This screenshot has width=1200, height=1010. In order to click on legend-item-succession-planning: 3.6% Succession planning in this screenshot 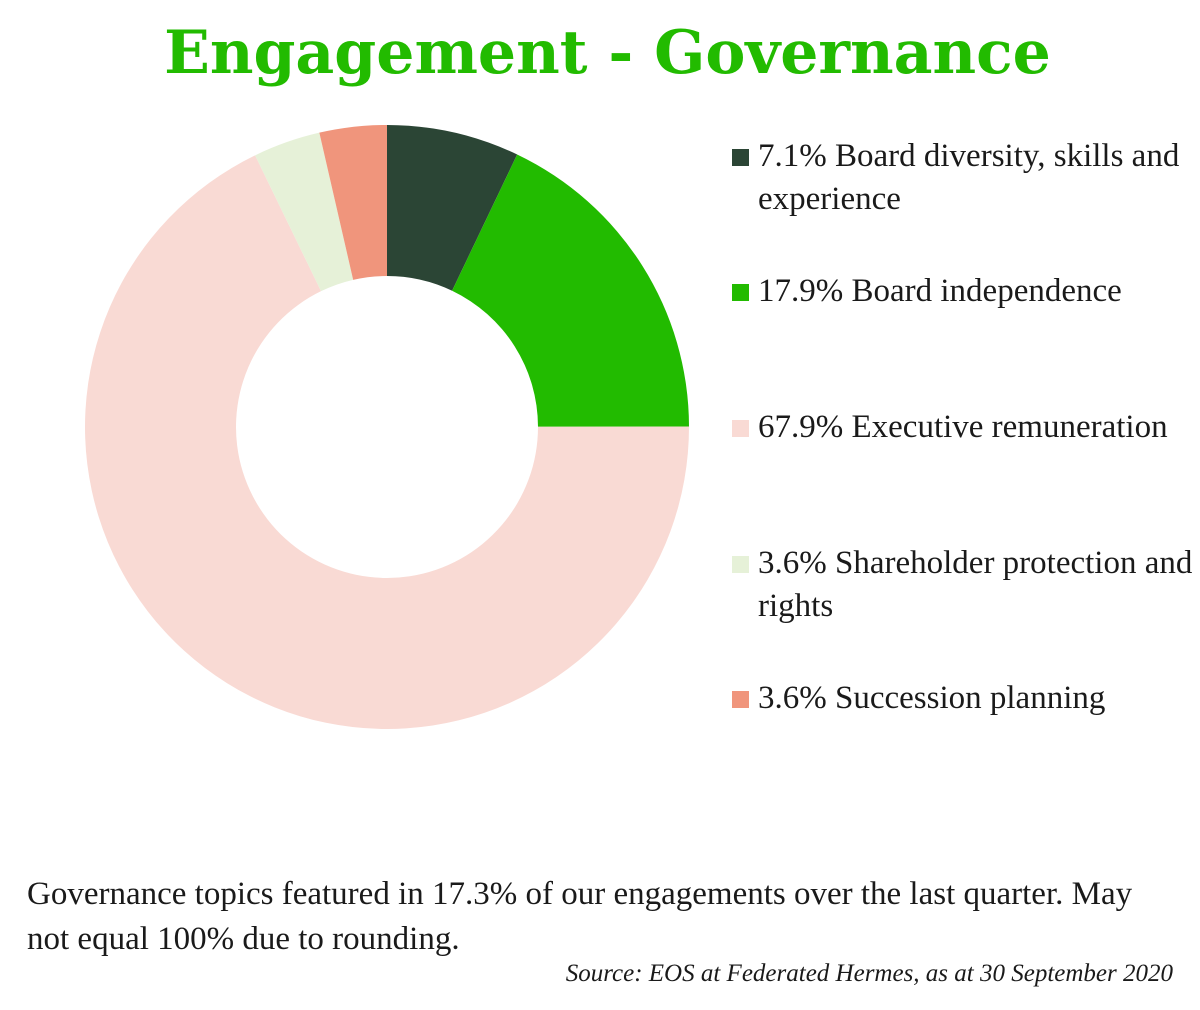, I will do `click(964, 698)`.